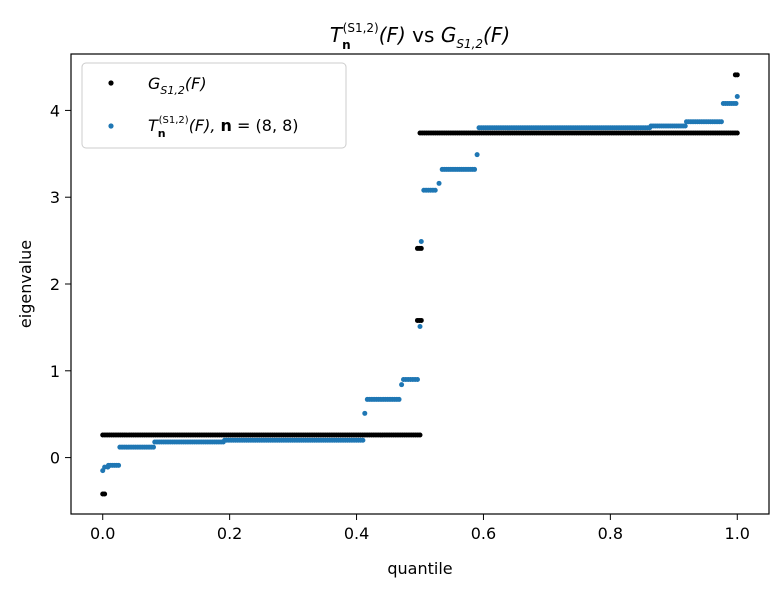  What do you see at coordinates (102, 533) in the screenshot?
I see `x-tick-label: 0.0` at bounding box center [102, 533].